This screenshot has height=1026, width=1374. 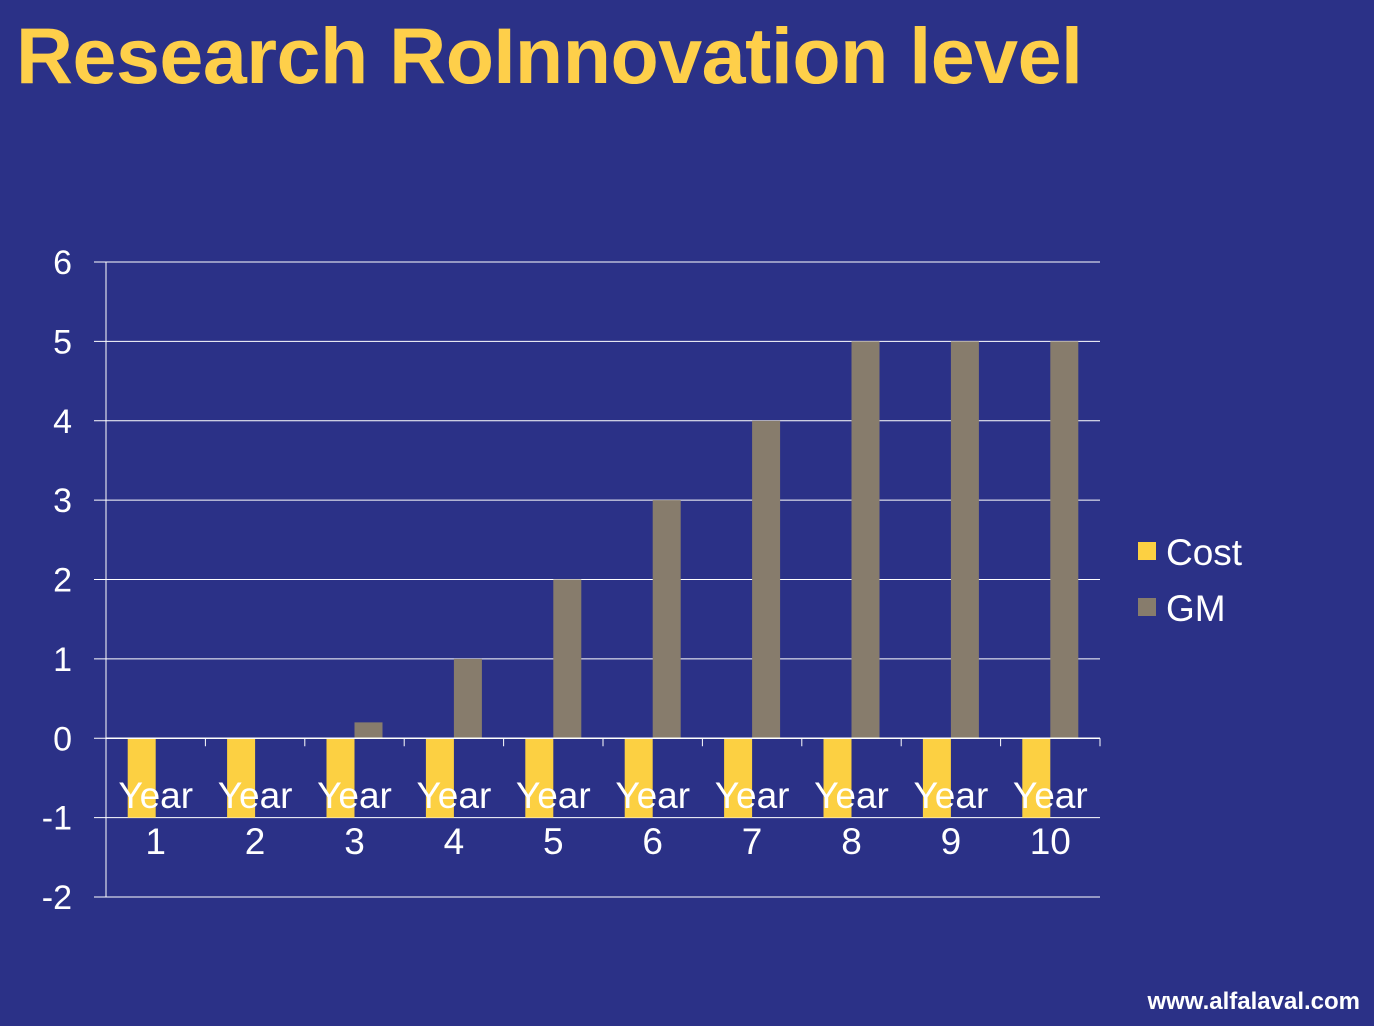 What do you see at coordinates (1147, 607) in the screenshot?
I see `legend-swatch-gm` at bounding box center [1147, 607].